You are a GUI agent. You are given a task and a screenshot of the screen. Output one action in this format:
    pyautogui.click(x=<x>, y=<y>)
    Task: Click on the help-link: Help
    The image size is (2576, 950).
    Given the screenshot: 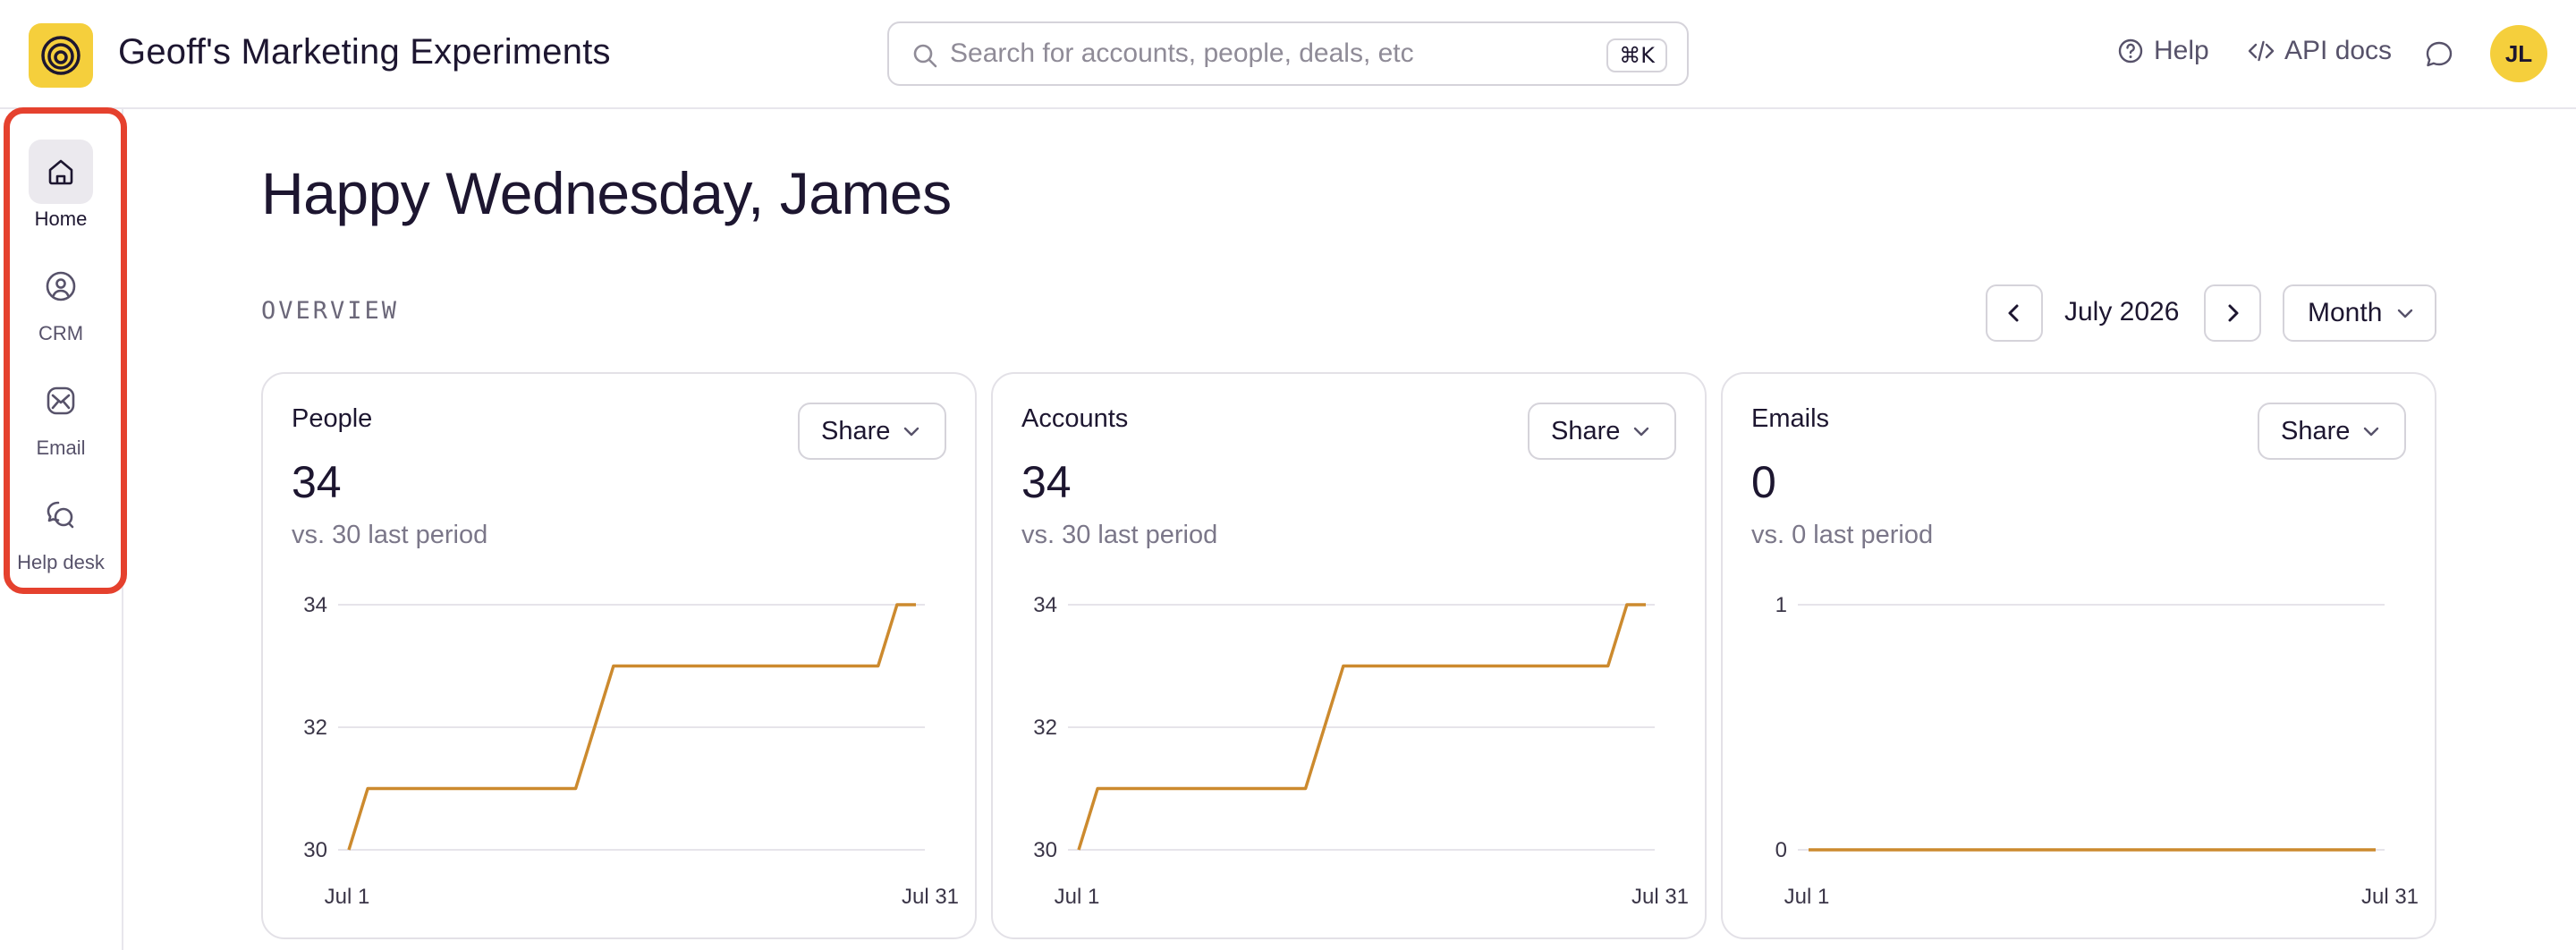 What is the action you would take?
    pyautogui.click(x=2162, y=51)
    